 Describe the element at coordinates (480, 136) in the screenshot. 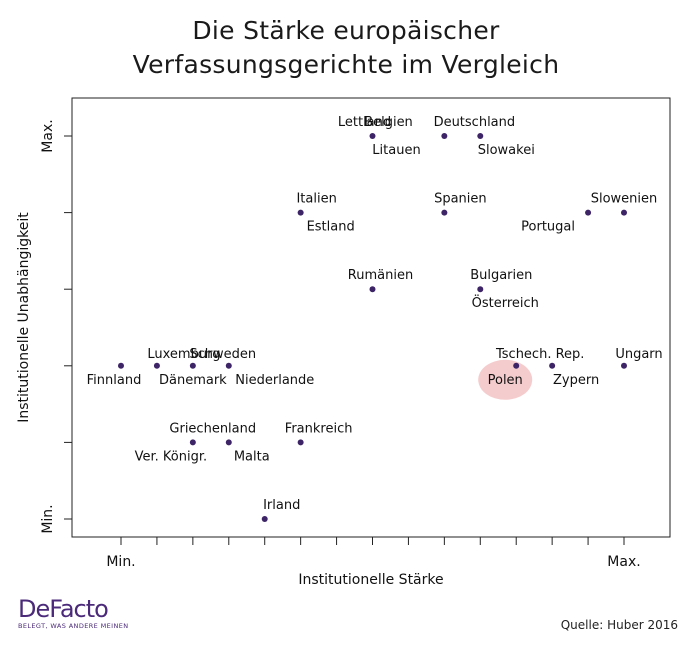

I see `point-slowakei` at that location.